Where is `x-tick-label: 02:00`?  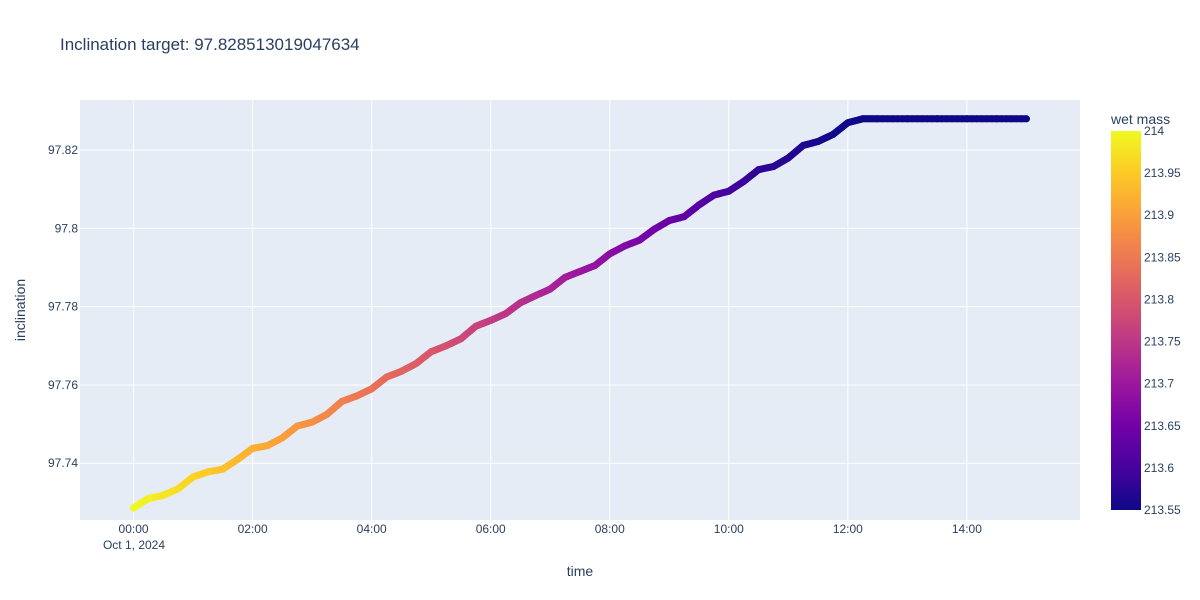 x-tick-label: 02:00 is located at coordinates (253, 529).